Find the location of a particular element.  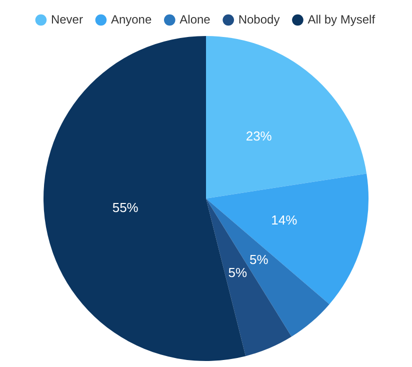

legend-label: Never is located at coordinates (66, 19).